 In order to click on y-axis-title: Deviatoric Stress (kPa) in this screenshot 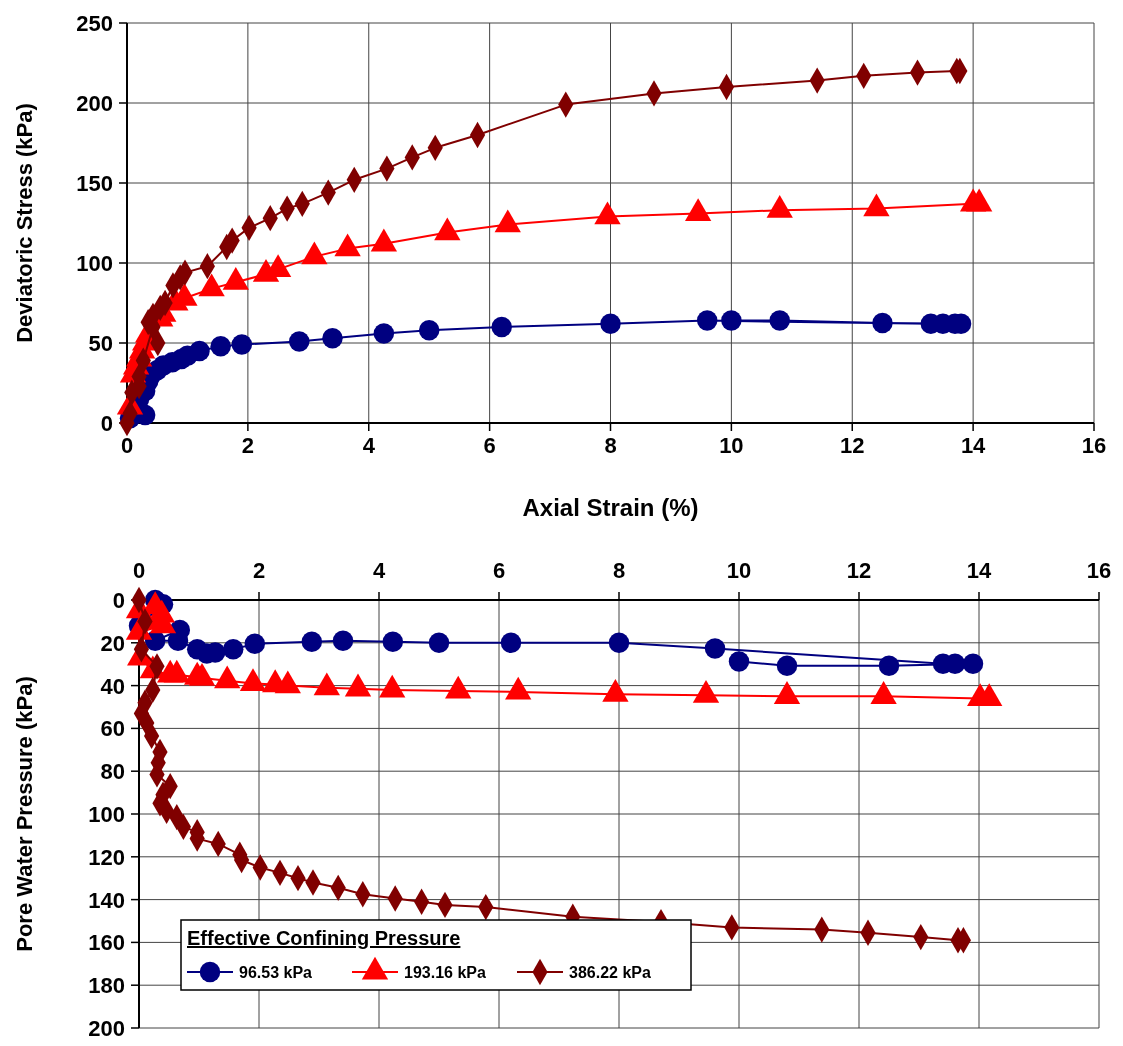, I will do `click(24, 223)`.